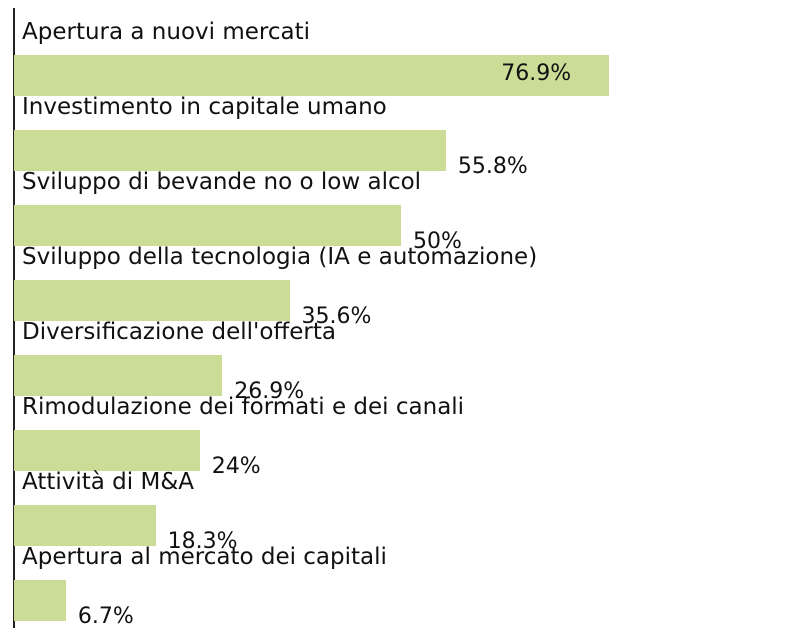 Image resolution: width=800 pixels, height=640 pixels. What do you see at coordinates (202, 541) in the screenshot?
I see `value-label: 18.3%` at bounding box center [202, 541].